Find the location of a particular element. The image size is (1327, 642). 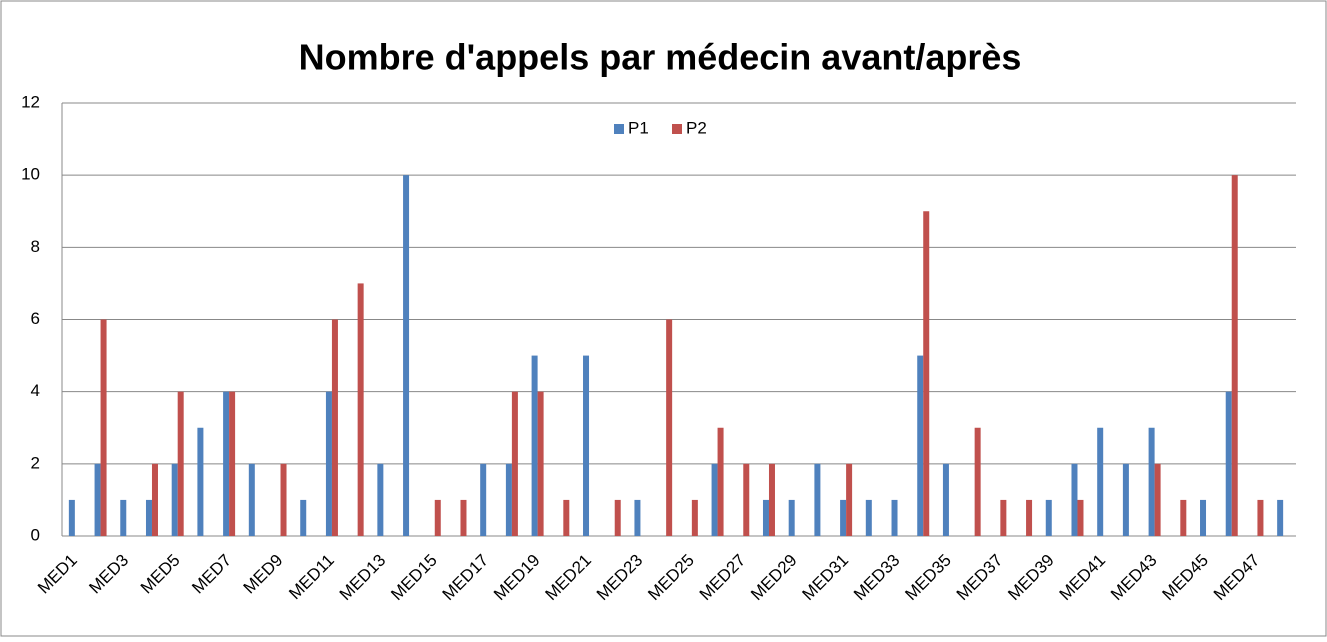

chart-title: Nombre d'appels par médecin avant/après is located at coordinates (660, 57).